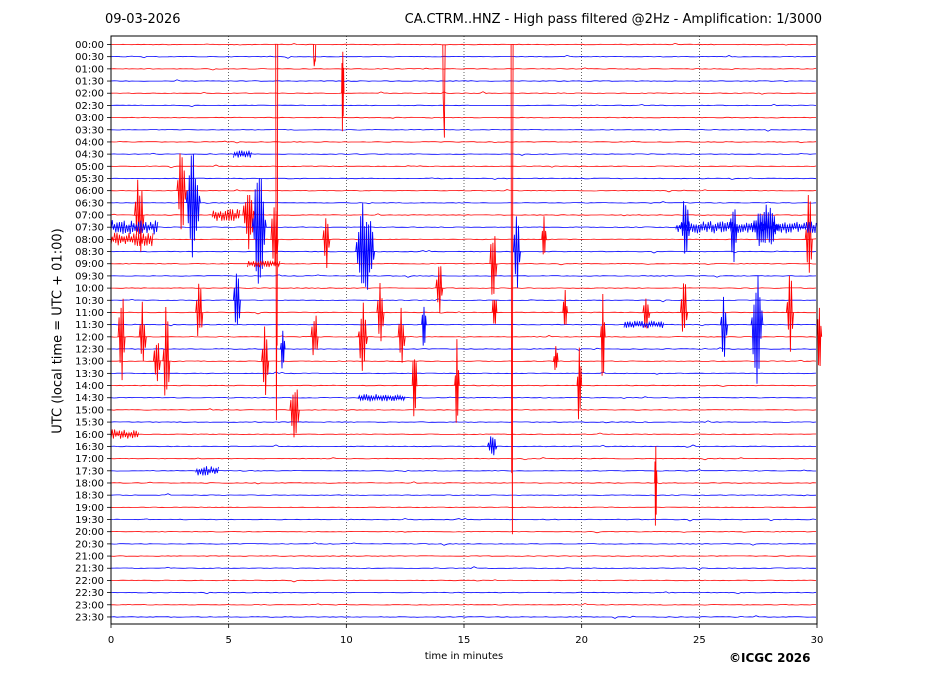 The image size is (927, 696). I want to click on trace-02:00, so click(463, 93).